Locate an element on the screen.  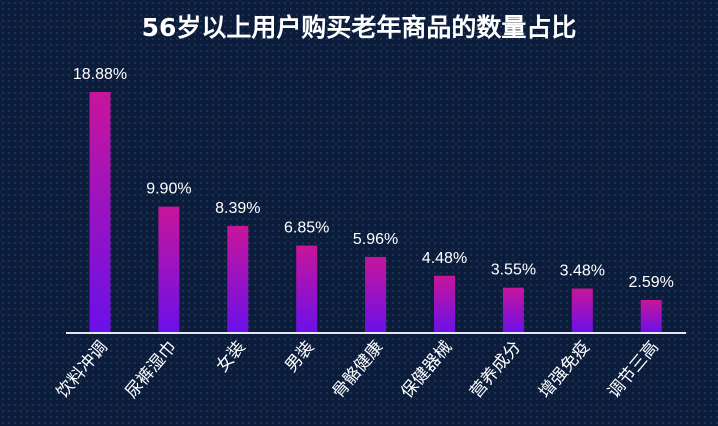
data-label: 4.48% is located at coordinates (444, 258).